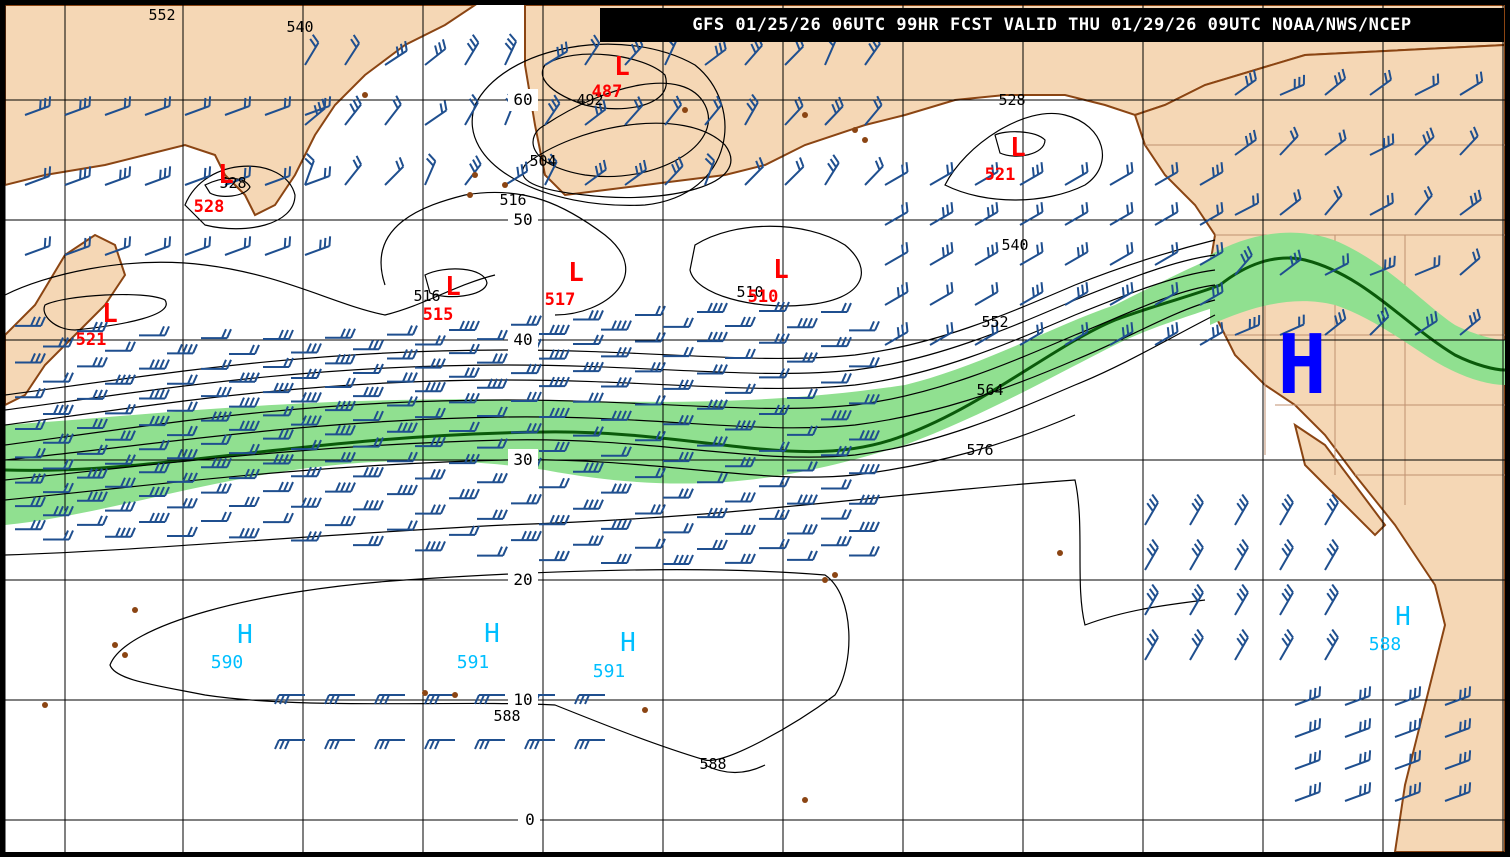 The height and width of the screenshot is (857, 1510). What do you see at coordinates (609, 671) in the screenshot?
I see `high-value: 591` at bounding box center [609, 671].